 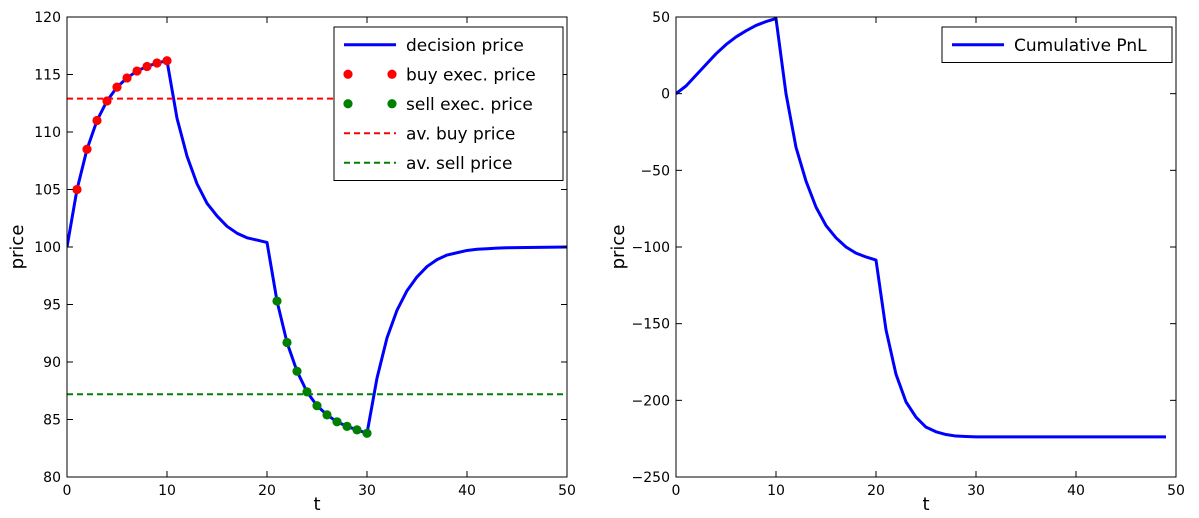 I want to click on legend: Cumulative PnL, so click(x=1057, y=44).